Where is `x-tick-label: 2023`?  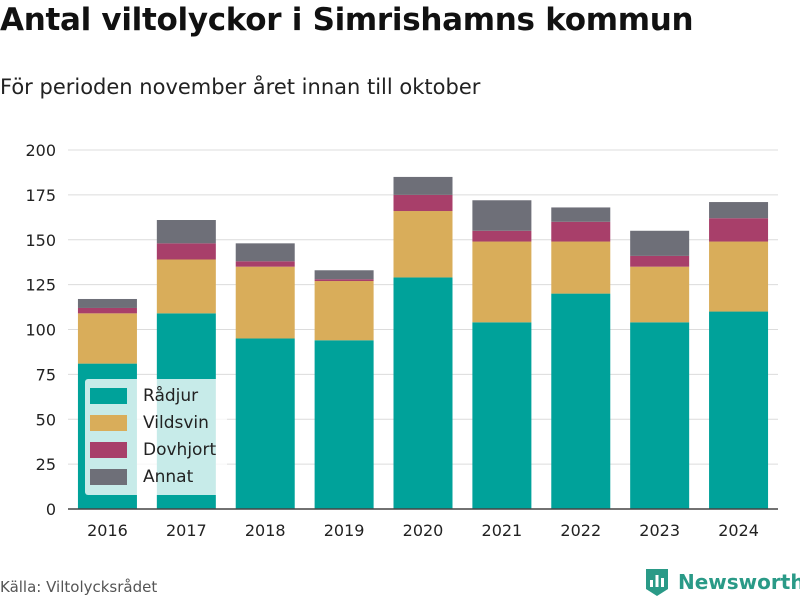 x-tick-label: 2023 is located at coordinates (659, 530).